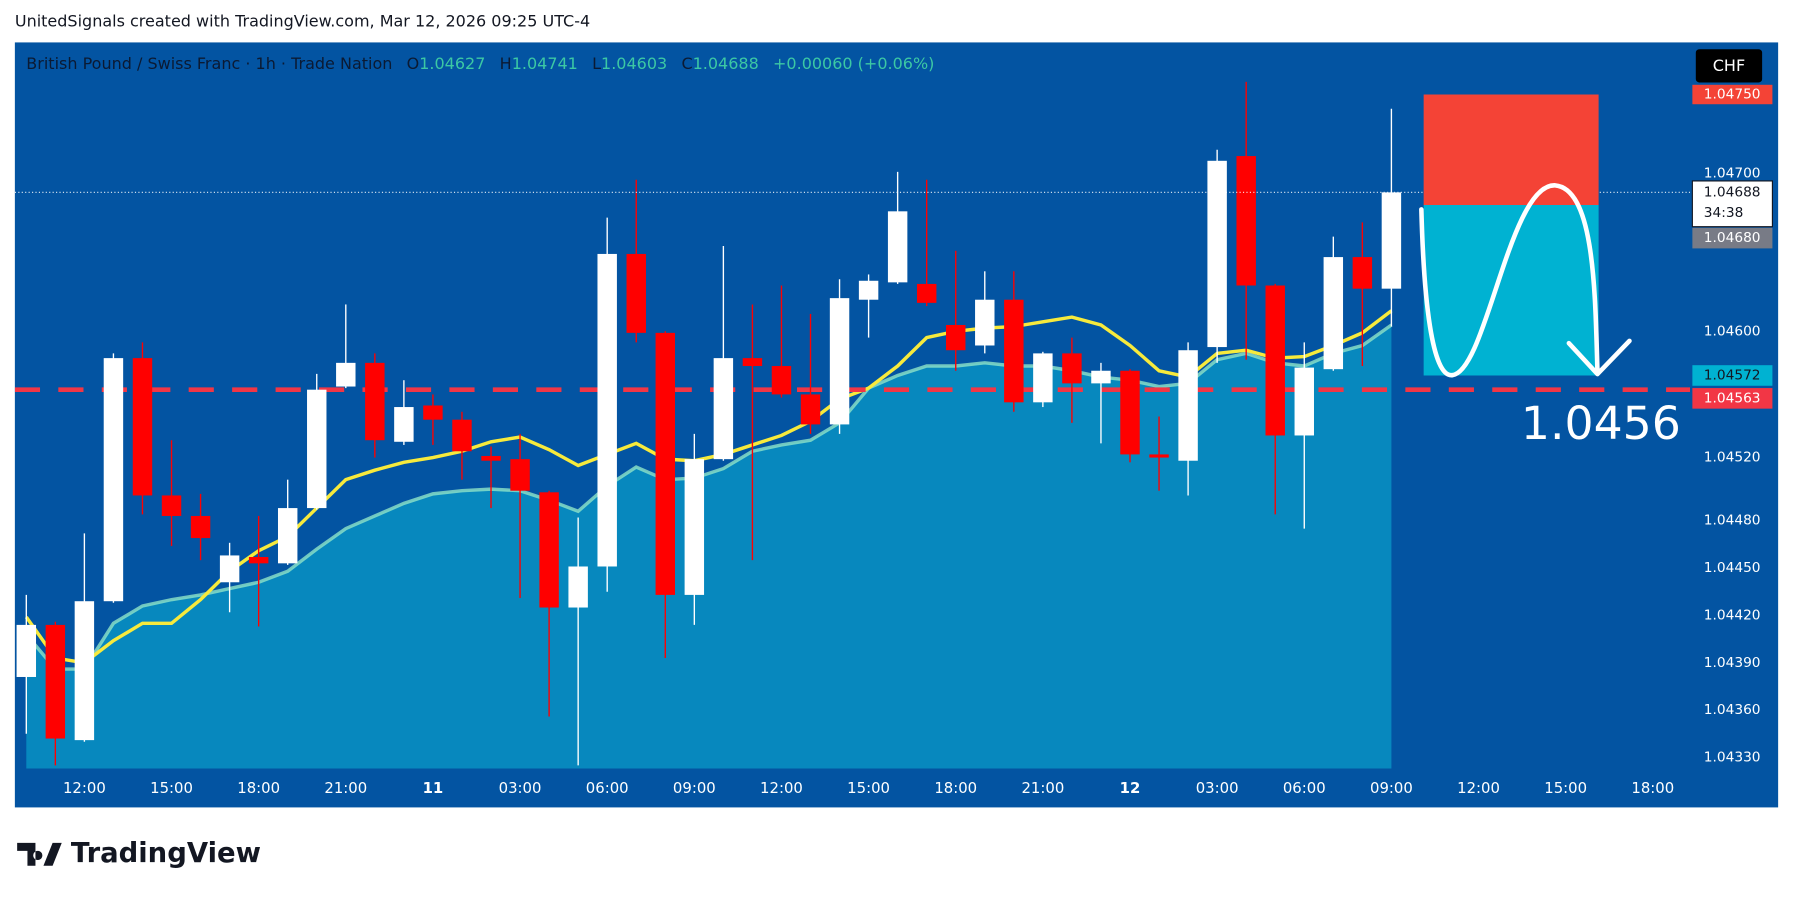  I want to click on countdown: 34:38, so click(1724, 213).